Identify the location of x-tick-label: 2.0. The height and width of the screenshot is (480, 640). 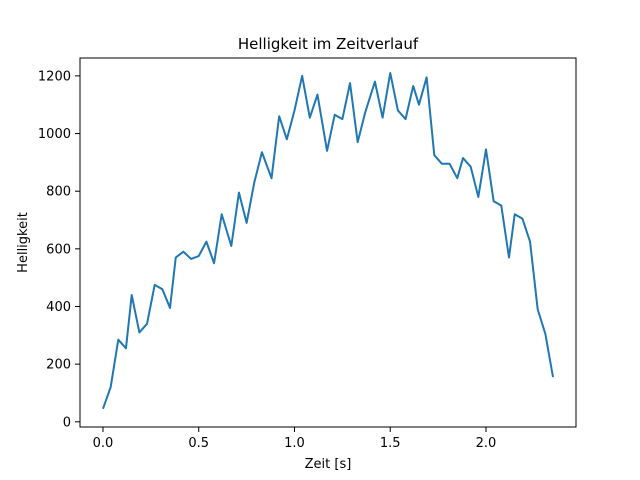
(486, 443).